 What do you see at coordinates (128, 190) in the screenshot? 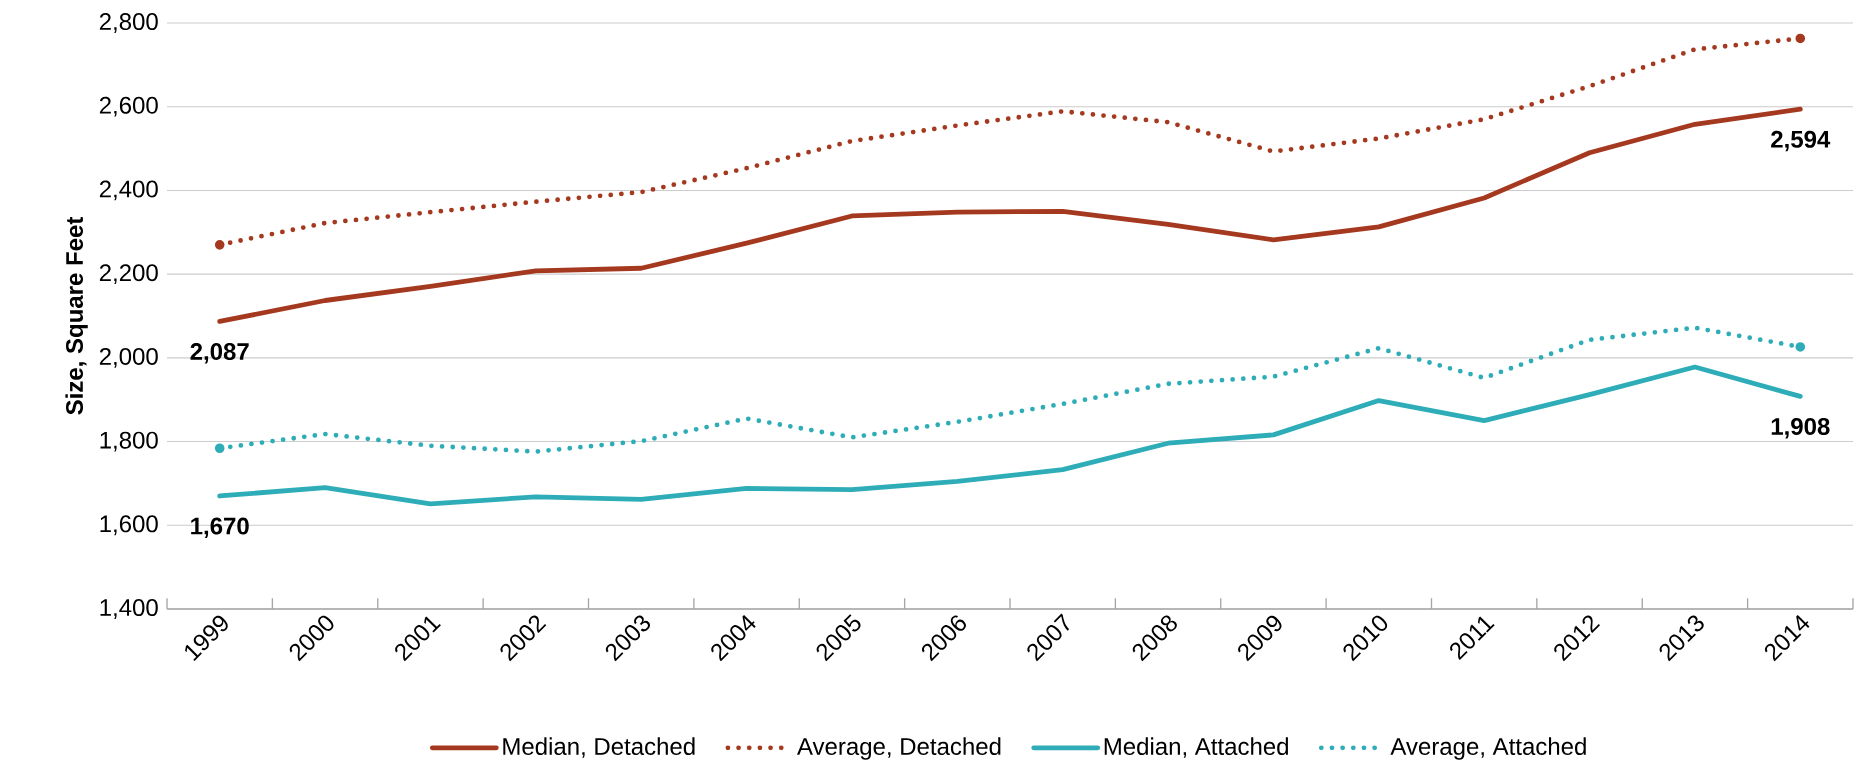
I see `y-tick-label: 2,400` at bounding box center [128, 190].